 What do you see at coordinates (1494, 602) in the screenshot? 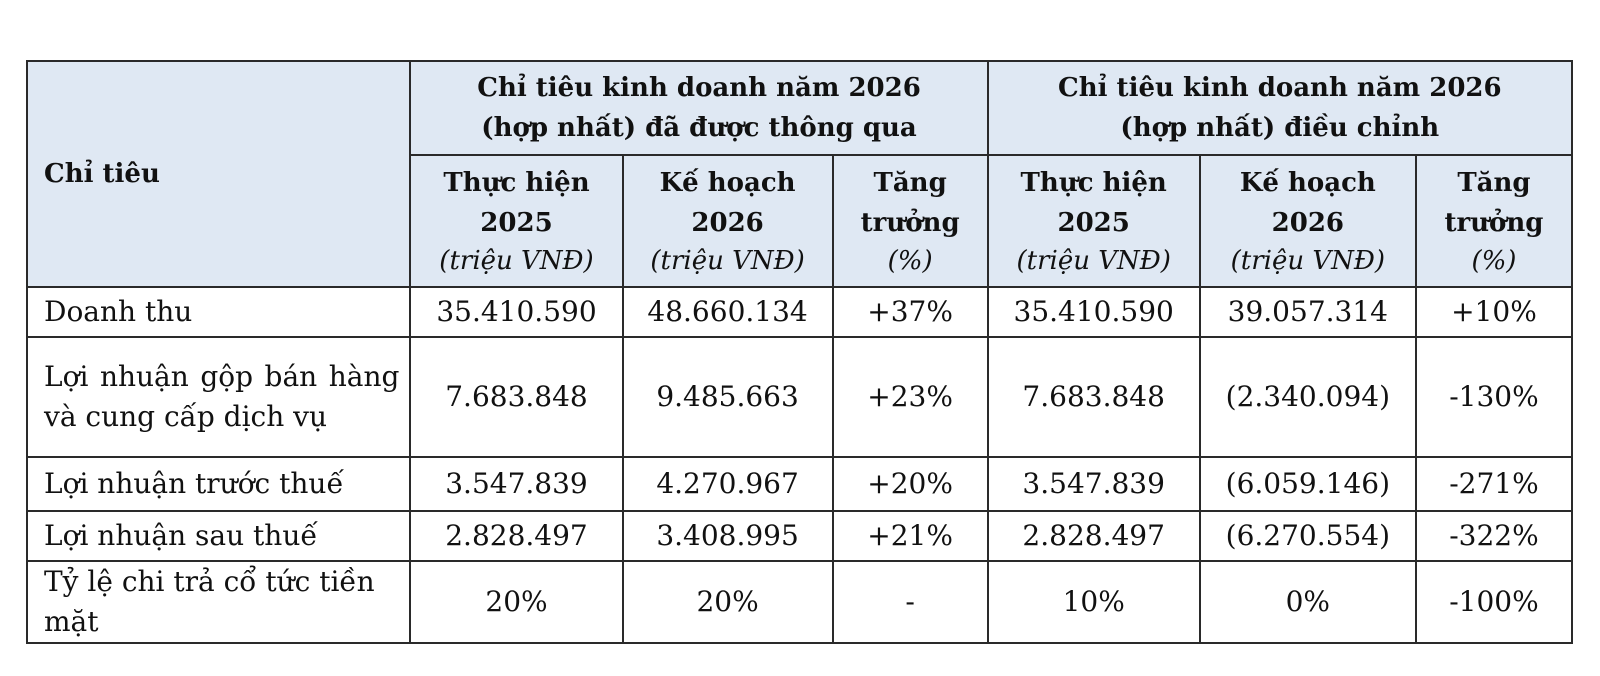
I see `table-cell: -100%` at bounding box center [1494, 602].